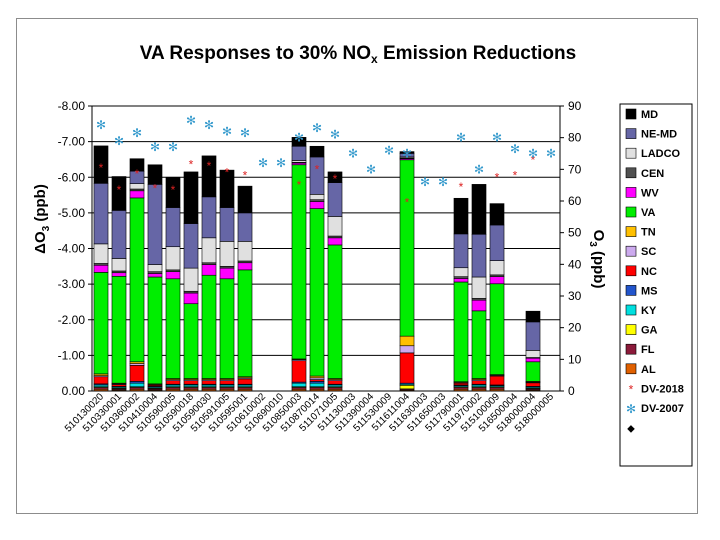 This screenshot has width=720, height=540. Describe the element at coordinates (649, 311) in the screenshot. I see `legend-label-ky: KY` at that location.